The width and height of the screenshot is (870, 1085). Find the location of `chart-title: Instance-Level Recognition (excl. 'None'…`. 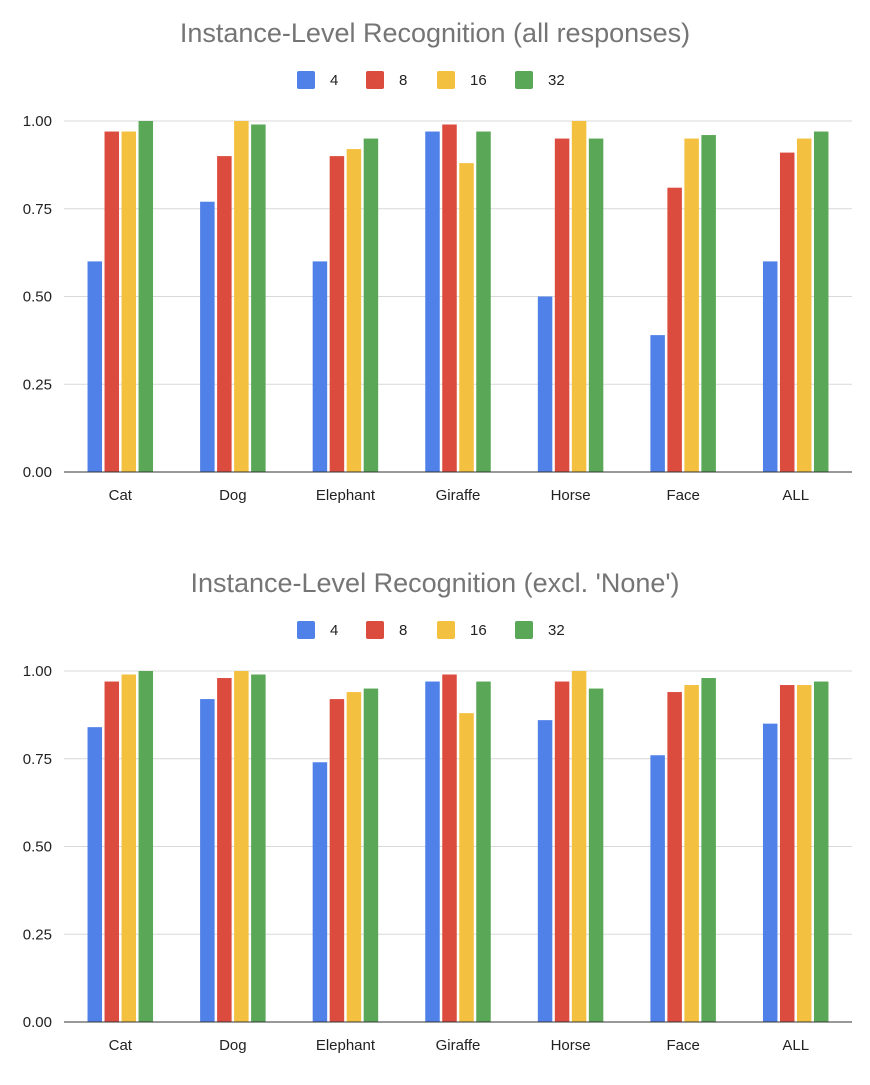

chart-title: Instance-Level Recognition (excl. 'None'… is located at coordinates (434, 583).